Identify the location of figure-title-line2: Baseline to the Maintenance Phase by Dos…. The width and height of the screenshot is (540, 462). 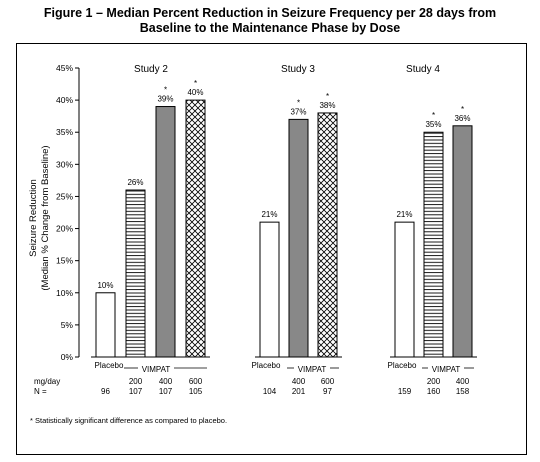
(270, 28).